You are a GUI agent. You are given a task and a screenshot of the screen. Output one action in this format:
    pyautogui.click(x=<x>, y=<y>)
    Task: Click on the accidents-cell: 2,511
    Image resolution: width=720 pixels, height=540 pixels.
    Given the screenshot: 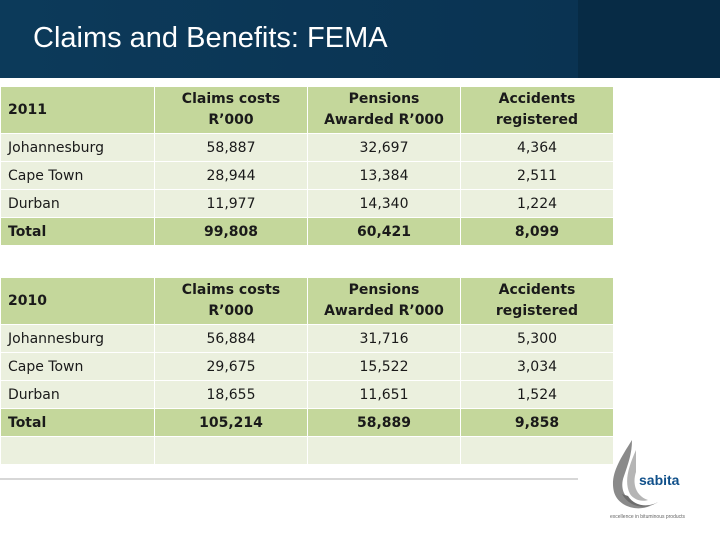 What is the action you would take?
    pyautogui.click(x=537, y=175)
    